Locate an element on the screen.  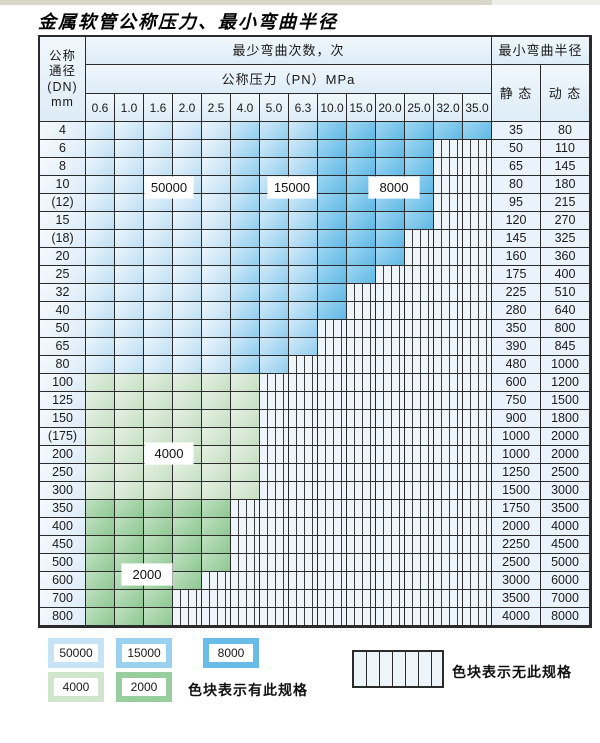
legend-box-15000: 15000 is located at coordinates (144, 653).